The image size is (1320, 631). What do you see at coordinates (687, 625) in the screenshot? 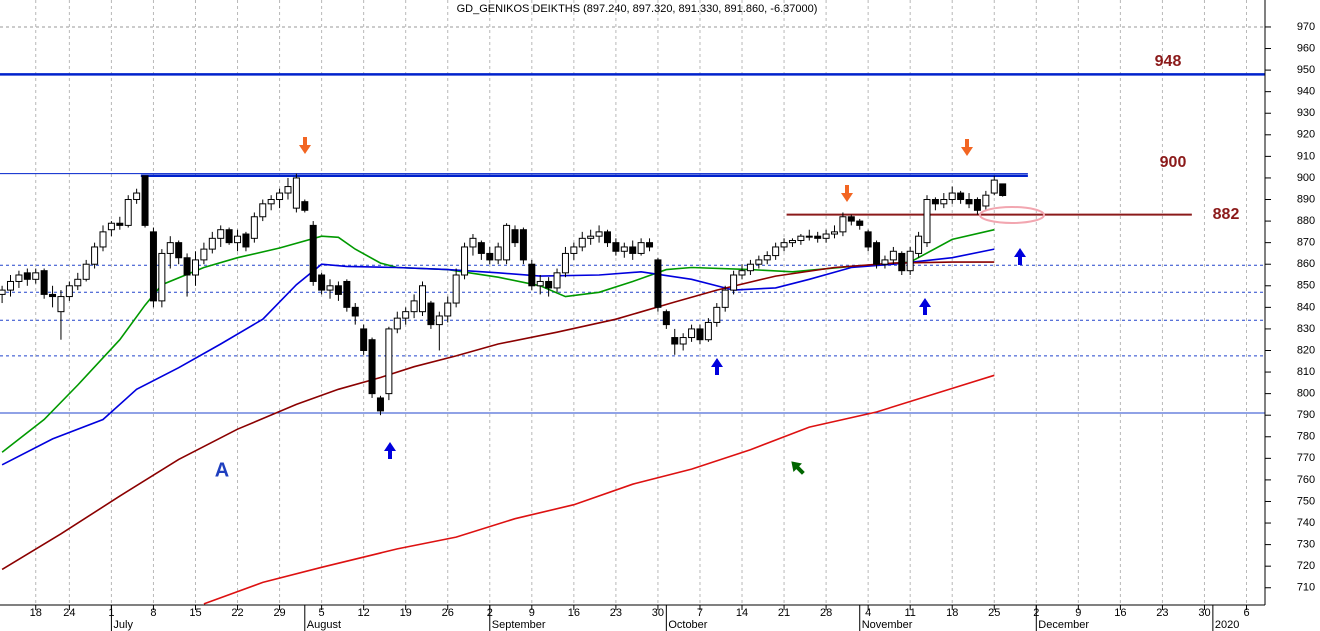
I see `month-label: October` at bounding box center [687, 625].